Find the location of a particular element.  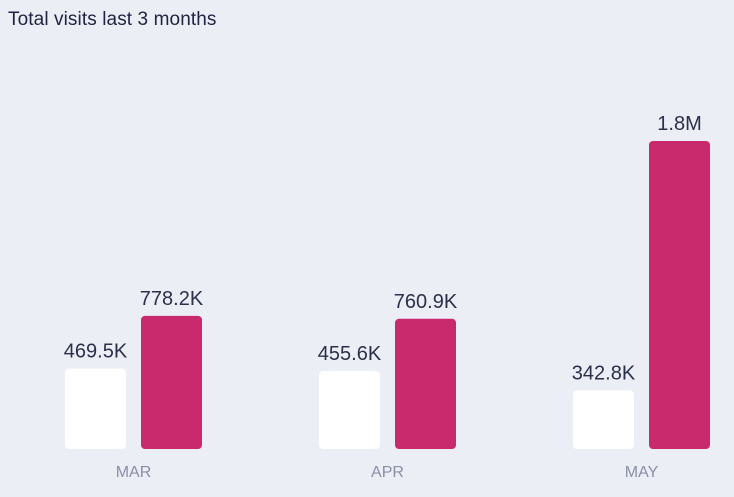

data-label-mar-series-1: 469.5K is located at coordinates (96, 352).